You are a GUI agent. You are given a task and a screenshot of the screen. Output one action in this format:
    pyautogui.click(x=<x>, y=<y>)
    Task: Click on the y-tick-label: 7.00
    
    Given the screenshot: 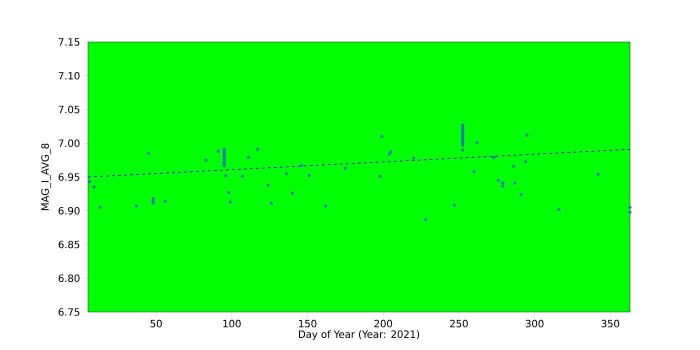 What is the action you would take?
    pyautogui.click(x=69, y=143)
    